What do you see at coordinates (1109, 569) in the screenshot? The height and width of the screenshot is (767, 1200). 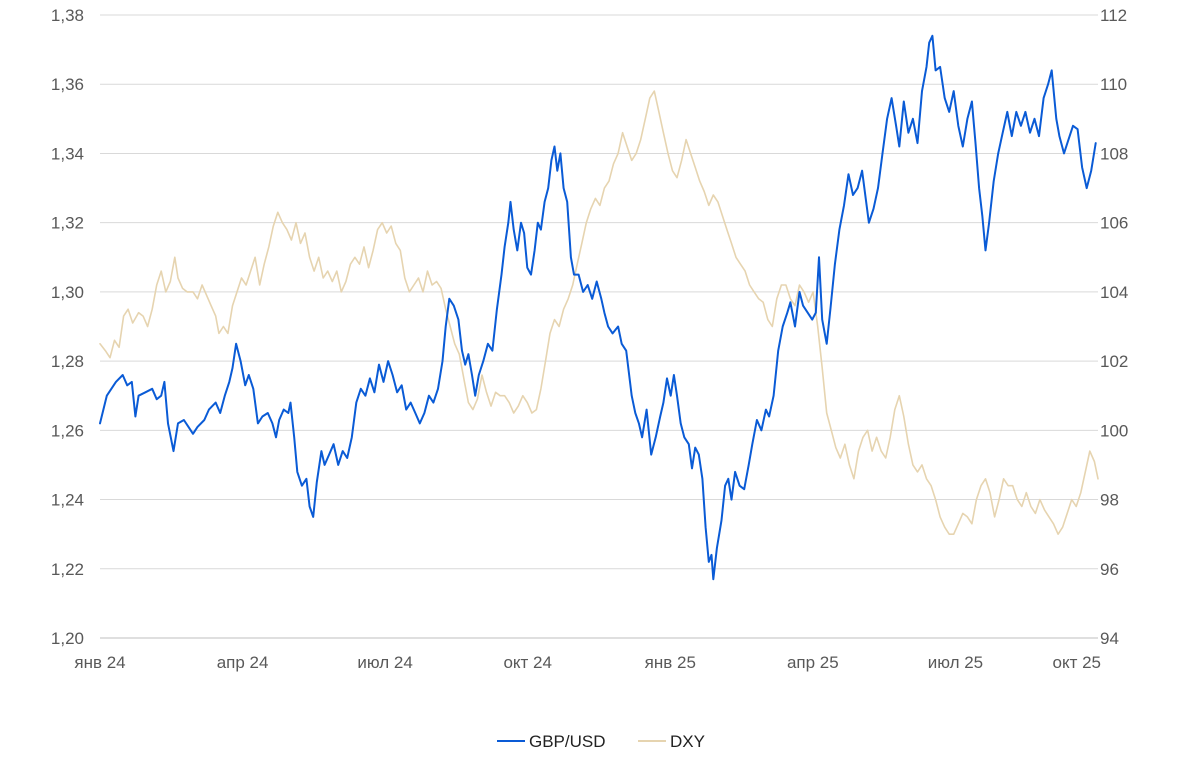 I see `right-tick-label: 96` at bounding box center [1109, 569].